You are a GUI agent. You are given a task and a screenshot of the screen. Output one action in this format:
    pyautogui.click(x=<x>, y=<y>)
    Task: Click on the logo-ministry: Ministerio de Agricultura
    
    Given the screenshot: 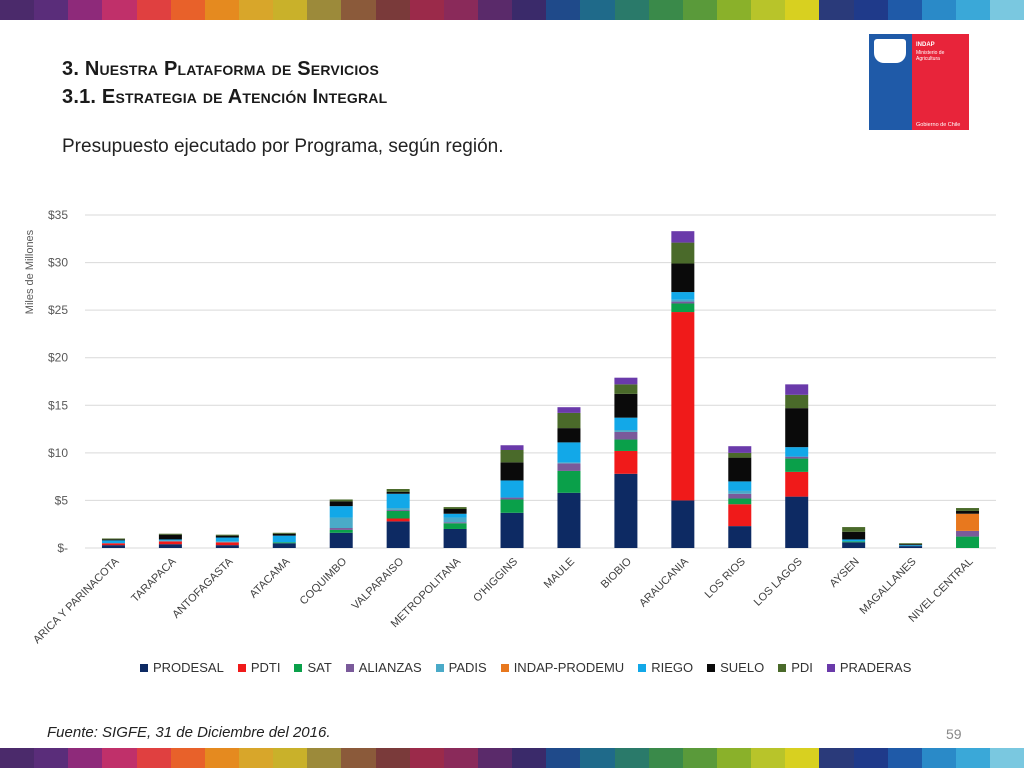 What is the action you would take?
    pyautogui.click(x=930, y=56)
    